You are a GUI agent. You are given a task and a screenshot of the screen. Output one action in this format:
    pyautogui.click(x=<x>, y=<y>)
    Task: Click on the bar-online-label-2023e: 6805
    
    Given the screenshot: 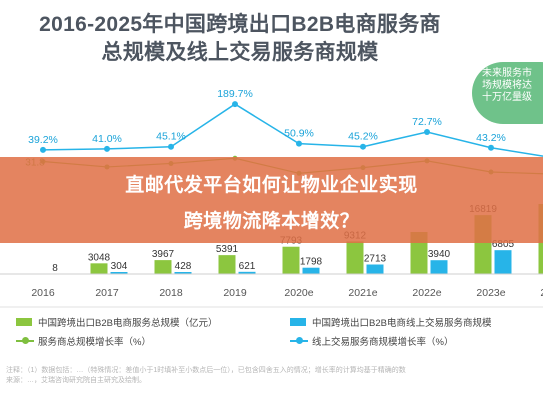 What is the action you would take?
    pyautogui.click(x=503, y=244)
    